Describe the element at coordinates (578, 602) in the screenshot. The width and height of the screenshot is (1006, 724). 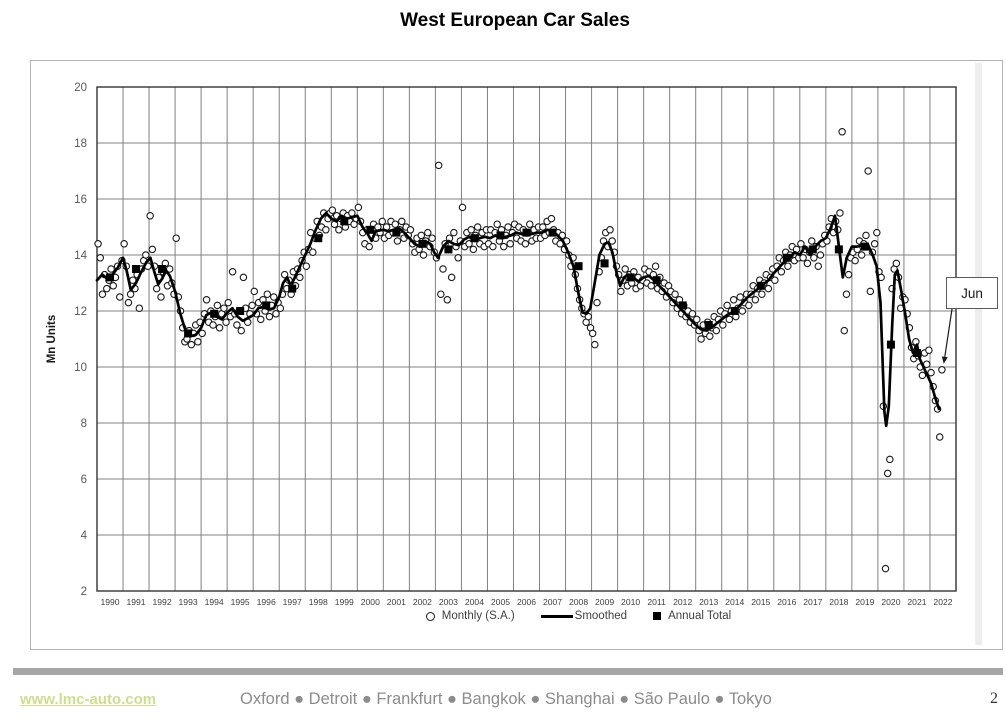
I see `x-tick-2008: 2008` at that location.